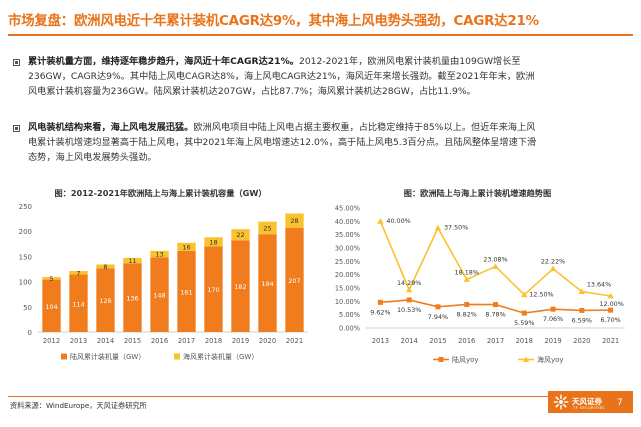 The image size is (641, 427). Describe the element at coordinates (495, 259) in the screenshot. I see `offshore-data-label: 23.08%` at that location.